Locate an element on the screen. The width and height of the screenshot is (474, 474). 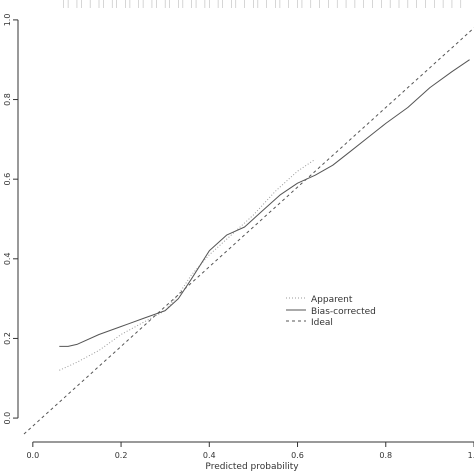
y-tick-label: 0.2 is located at coordinates (7, 338).